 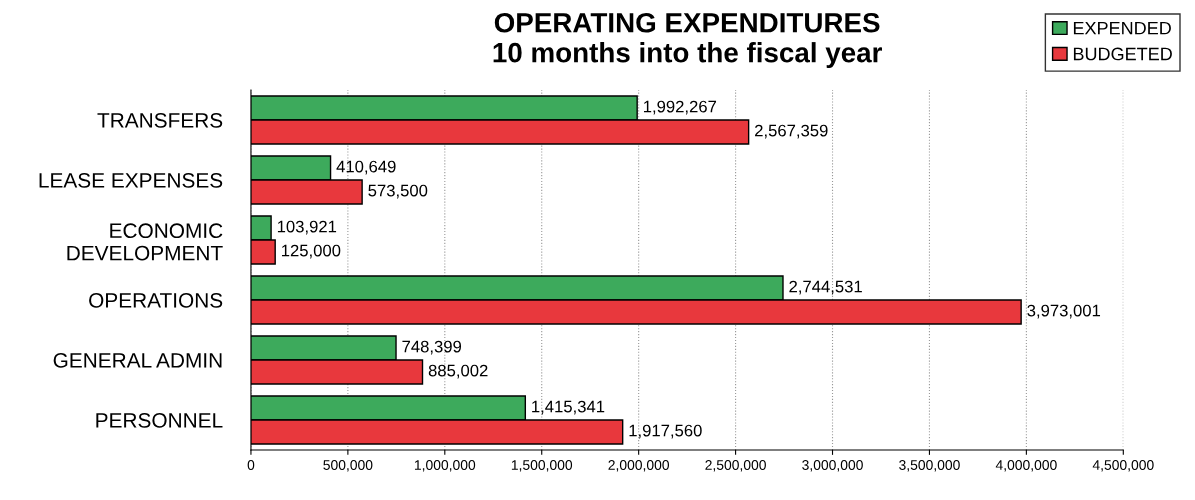 What do you see at coordinates (145, 242) in the screenshot?
I see `y-tick-label: ECONOMIC DEVELOPMENT` at bounding box center [145, 242].